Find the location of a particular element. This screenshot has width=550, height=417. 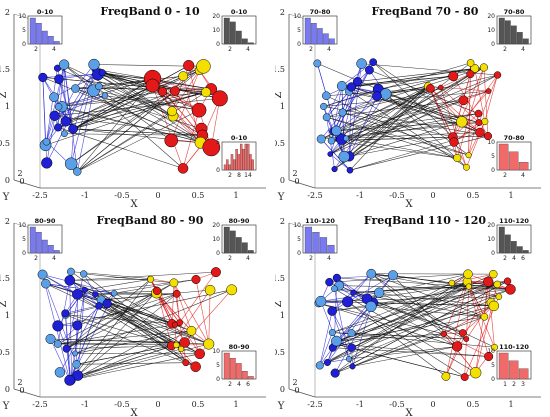

x-tick-label: -2.5 is located at coordinates (39, 195).